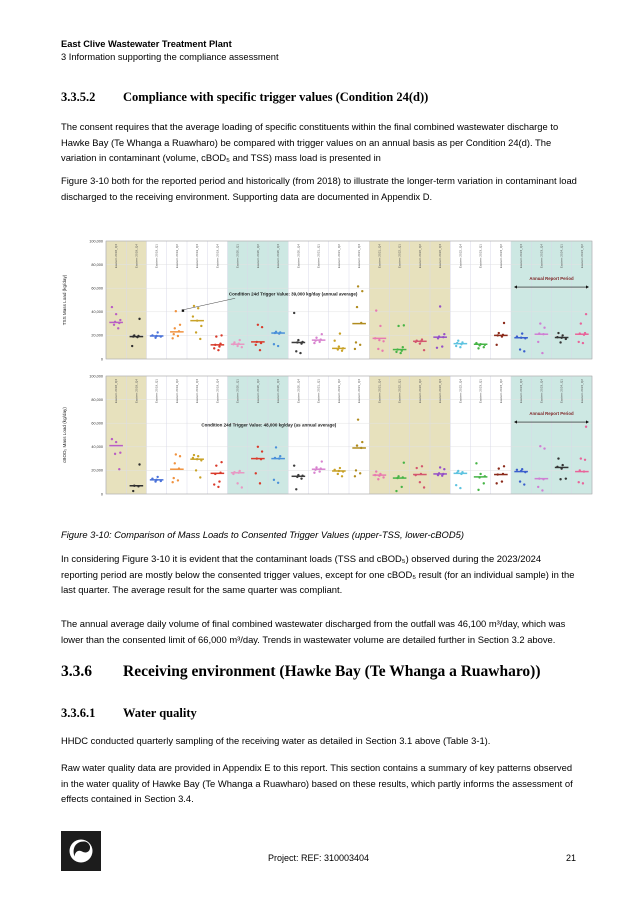 The height and width of the screenshot is (902, 637). I want to click on section-heading-3361: 3.3.6.1 Water quality, so click(129, 713).